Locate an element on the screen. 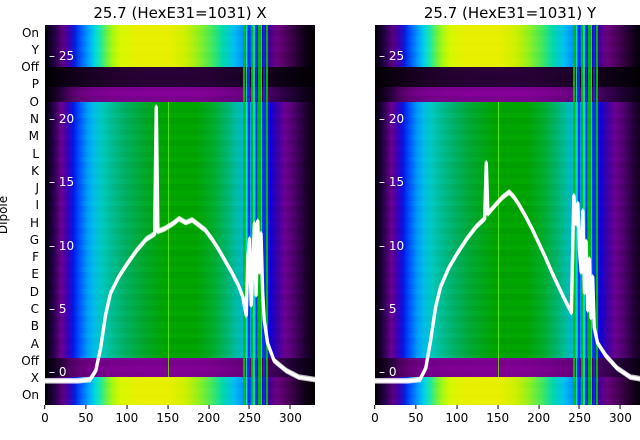 This screenshot has height=440, width=640. x-axis-right: 0 50 100 150 200 250 300 is located at coordinates (505, 420).